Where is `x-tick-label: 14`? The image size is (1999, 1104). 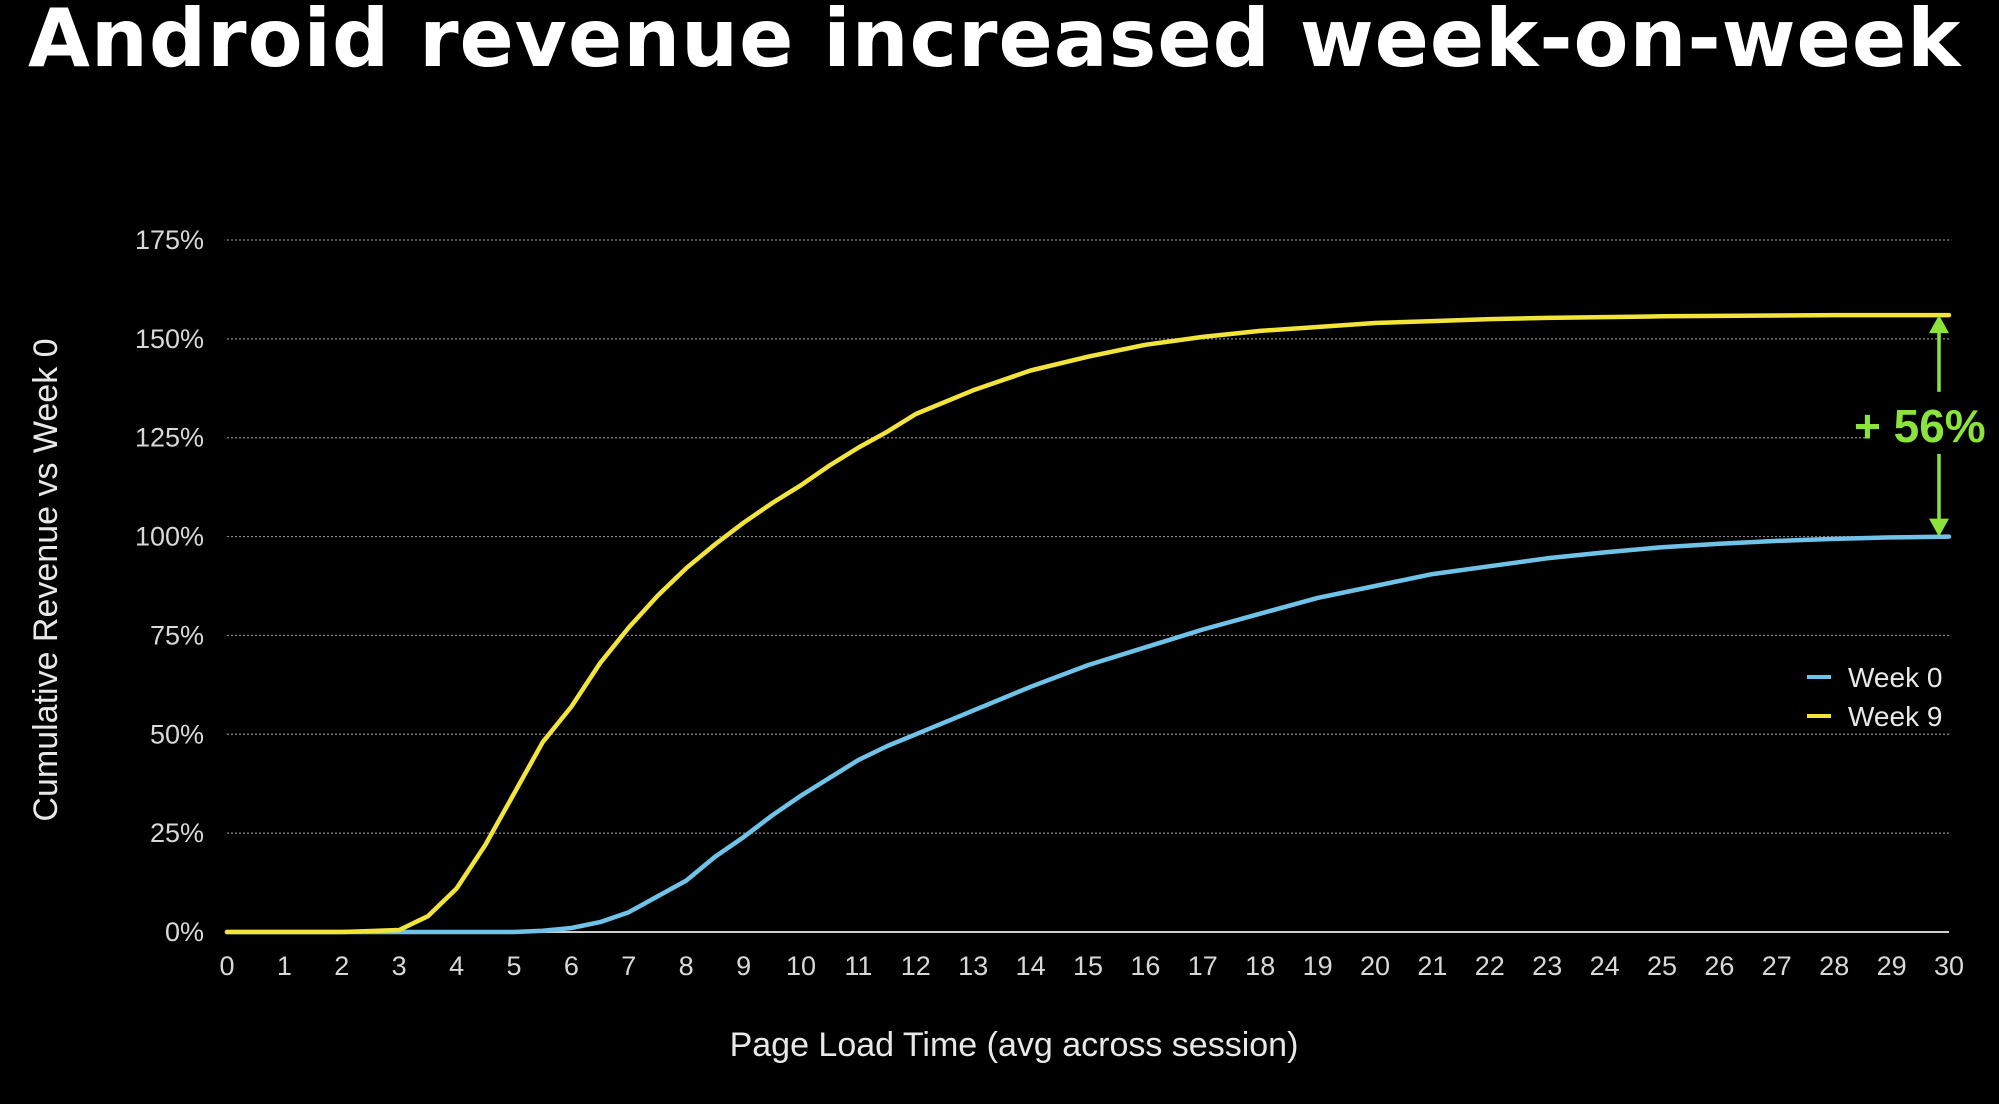 x-tick-label: 14 is located at coordinates (1031, 966).